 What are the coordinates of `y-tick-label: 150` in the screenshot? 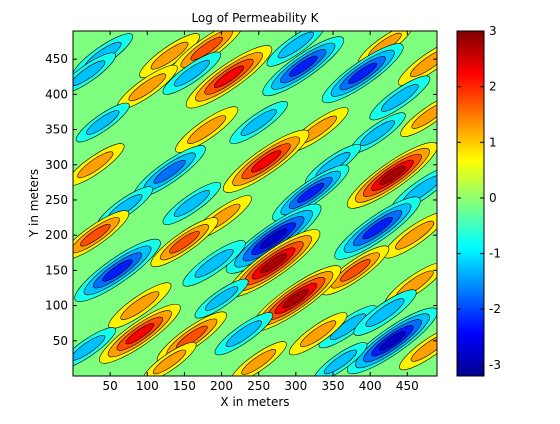 It's located at (56, 270).